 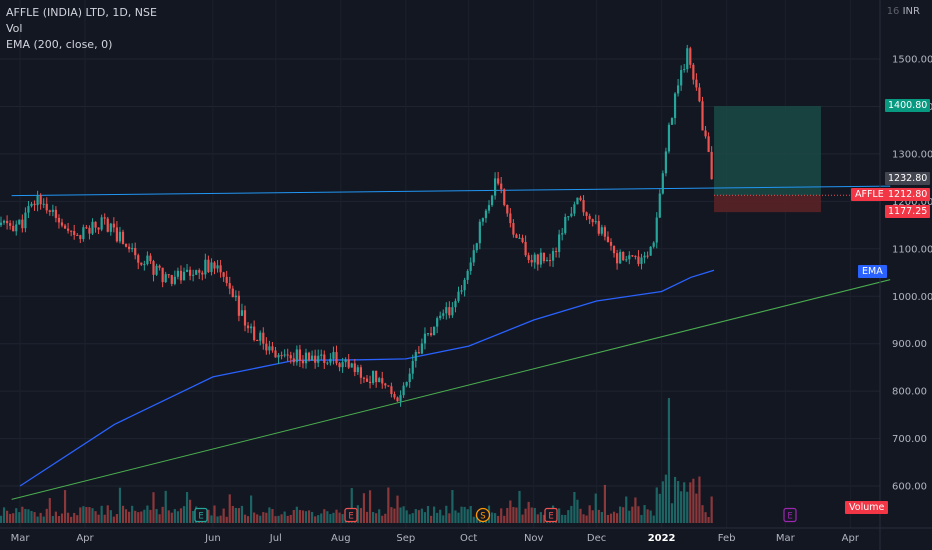 I want to click on stop-zone, so click(x=767, y=204).